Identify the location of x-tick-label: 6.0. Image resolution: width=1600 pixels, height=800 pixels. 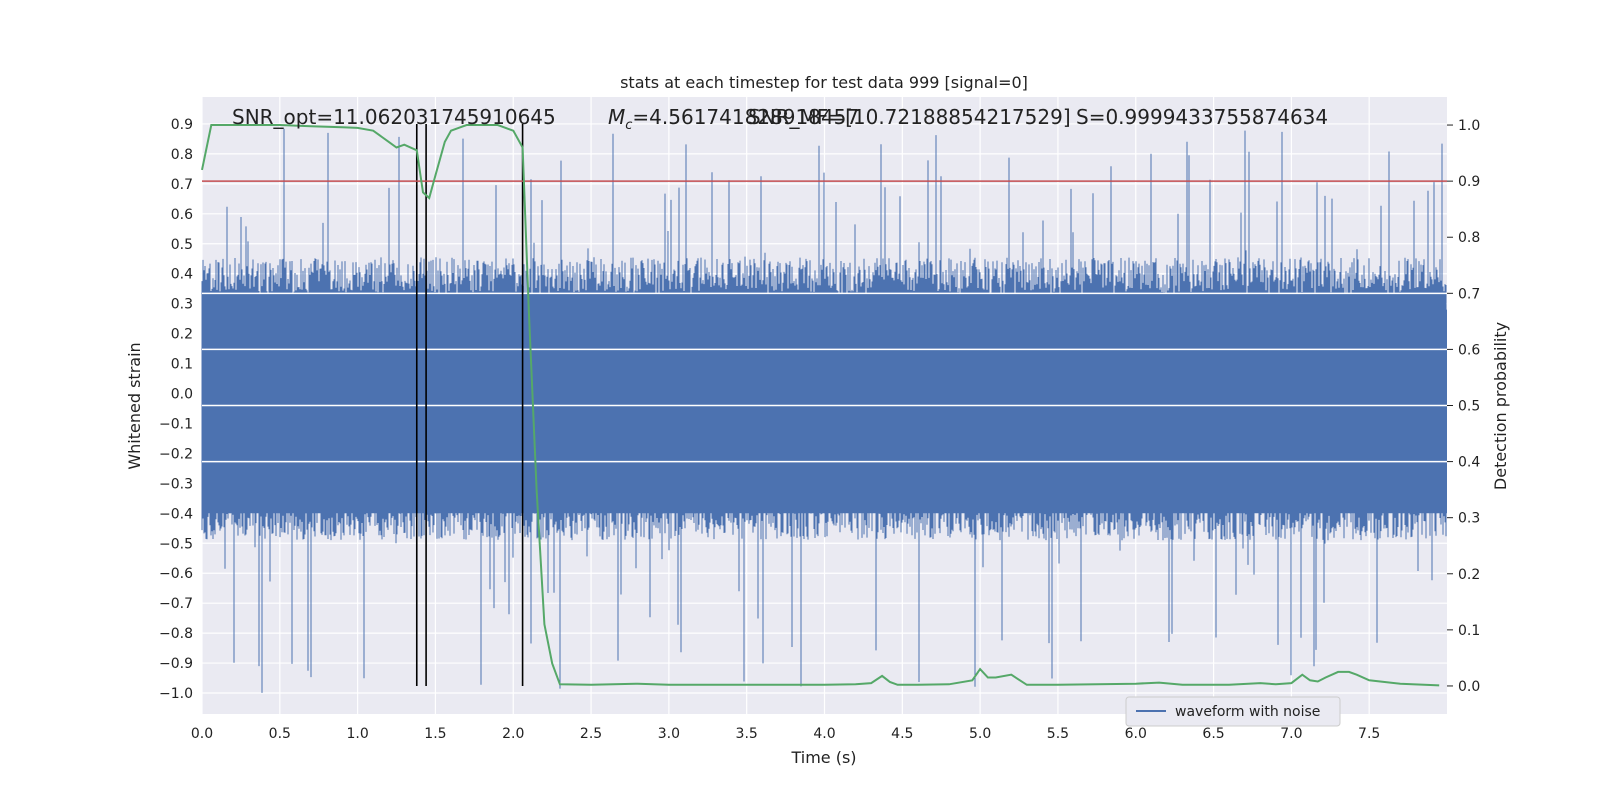
(1136, 734).